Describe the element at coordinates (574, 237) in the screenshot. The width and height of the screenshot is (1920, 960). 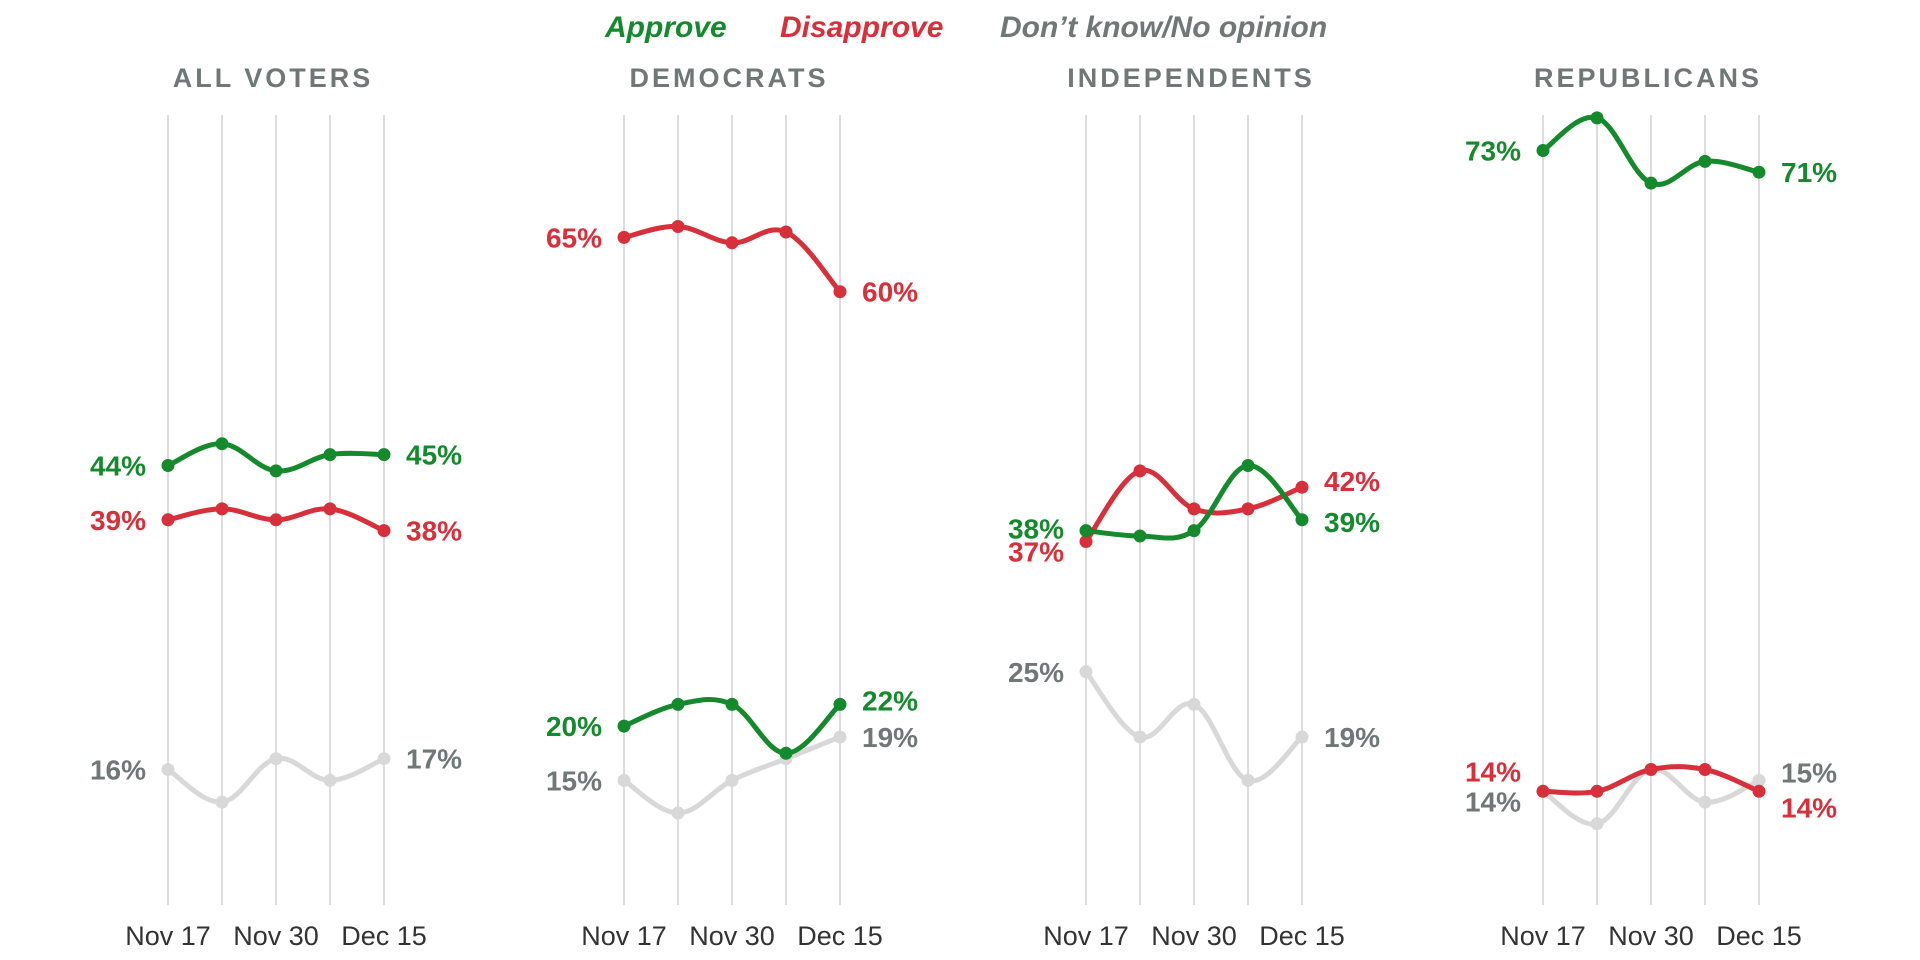
I see `start-value-label: 65%` at that location.